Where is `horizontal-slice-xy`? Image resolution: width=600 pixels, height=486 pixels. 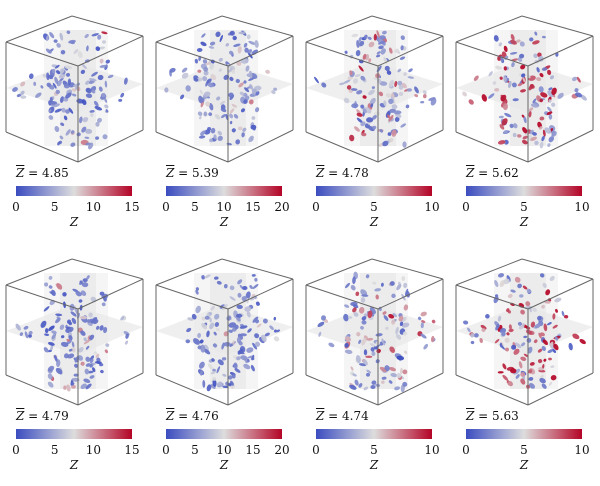
horizontal-slice-xy is located at coordinates (224, 87).